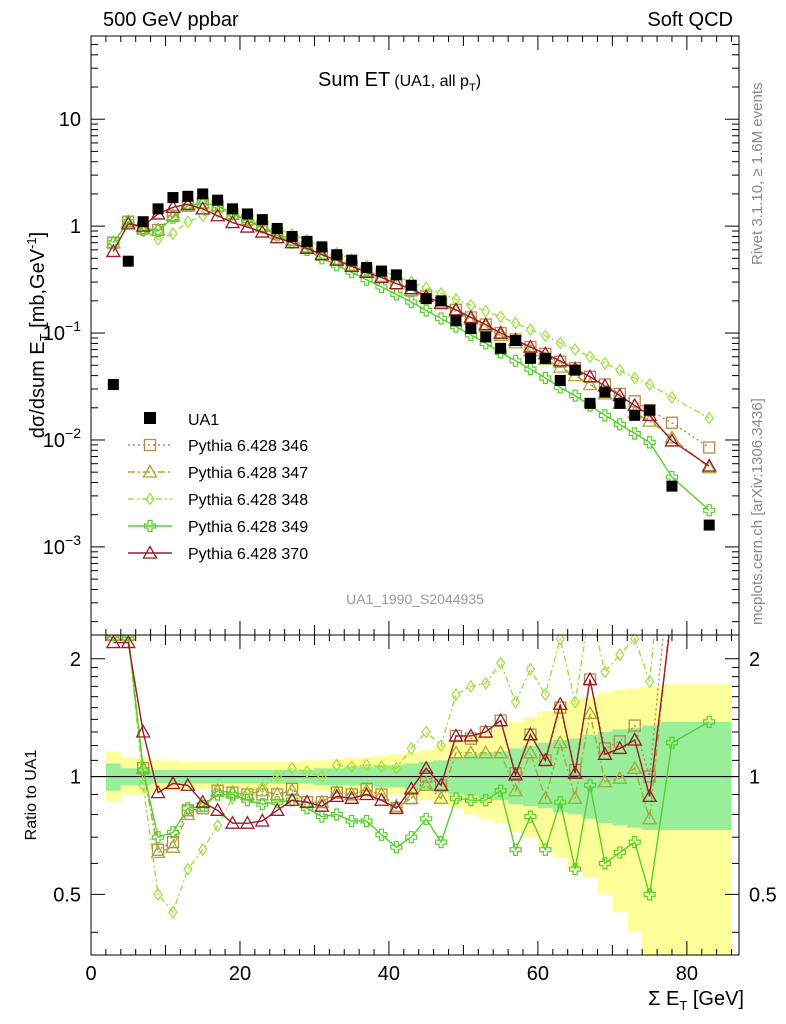 This screenshot has height=1024, width=786. Describe the element at coordinates (399, 81) in the screenshot. I see `plot-title: Sum ET (UA1, all pT)` at that location.